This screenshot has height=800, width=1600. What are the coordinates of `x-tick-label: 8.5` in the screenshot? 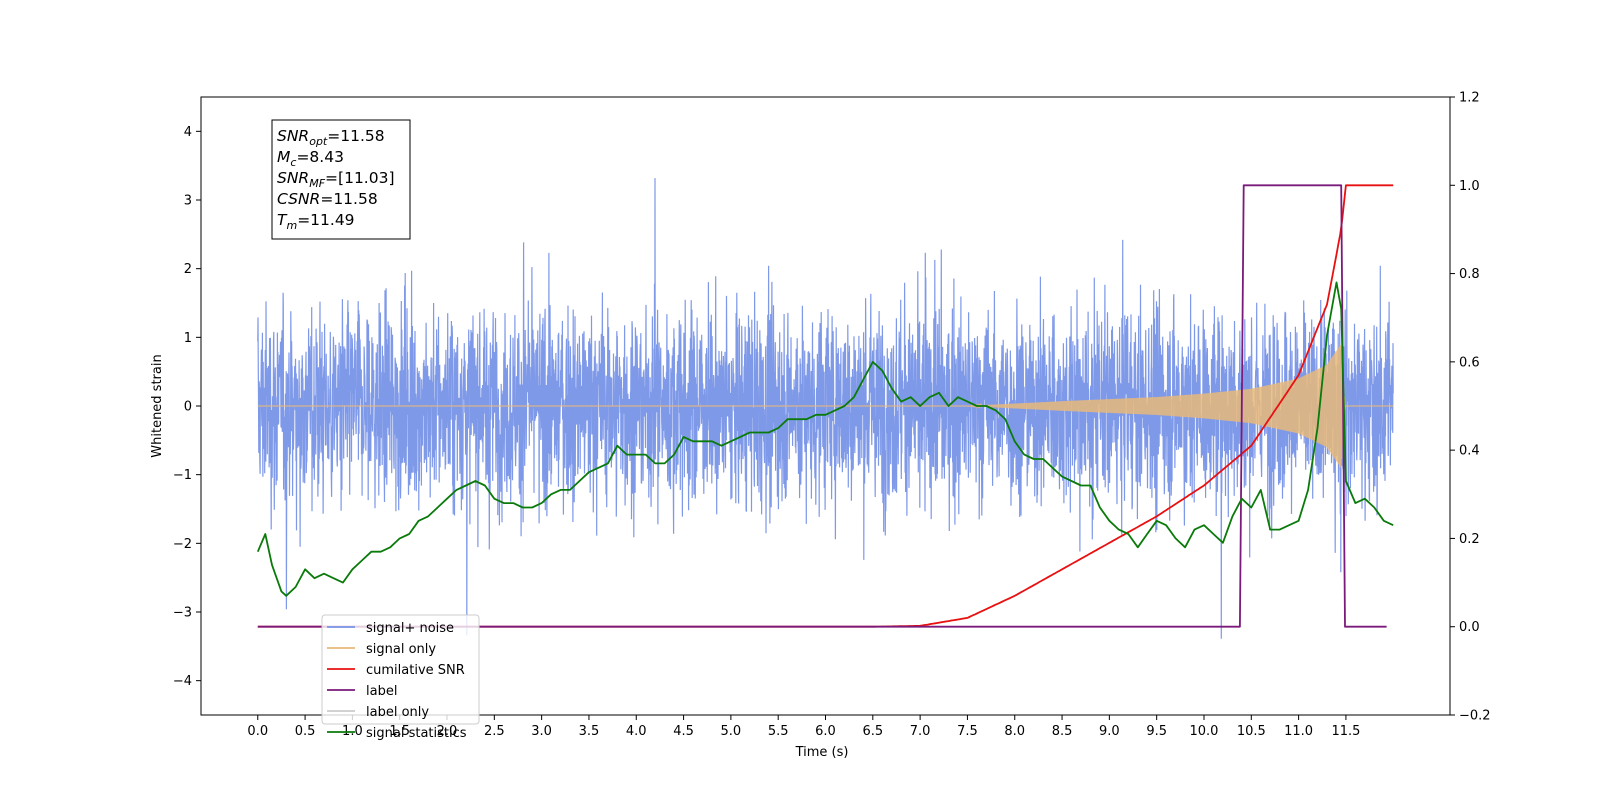 It's located at (1062, 731).